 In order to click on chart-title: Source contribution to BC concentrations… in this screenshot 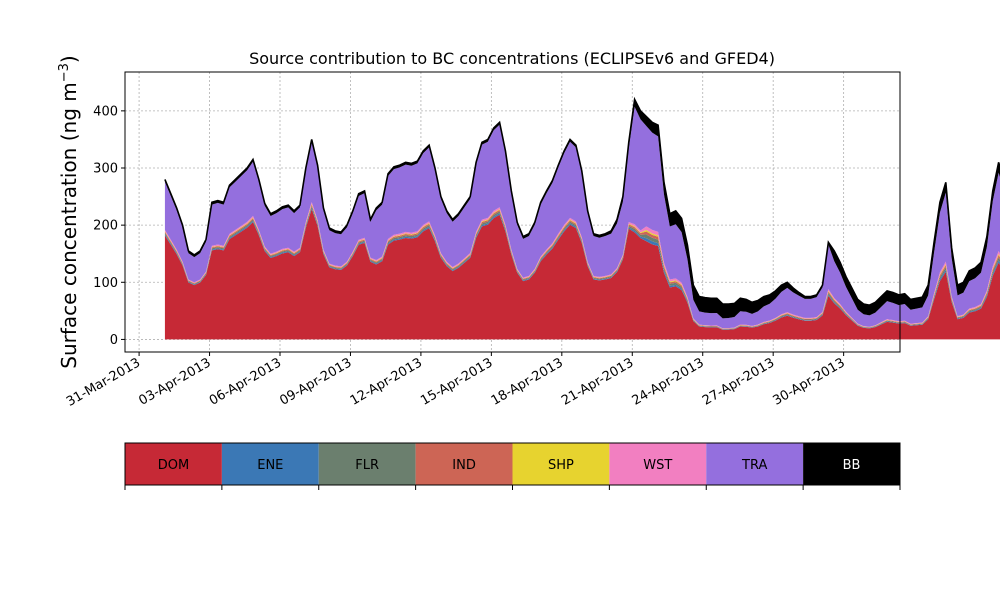, I will do `click(512, 58)`.